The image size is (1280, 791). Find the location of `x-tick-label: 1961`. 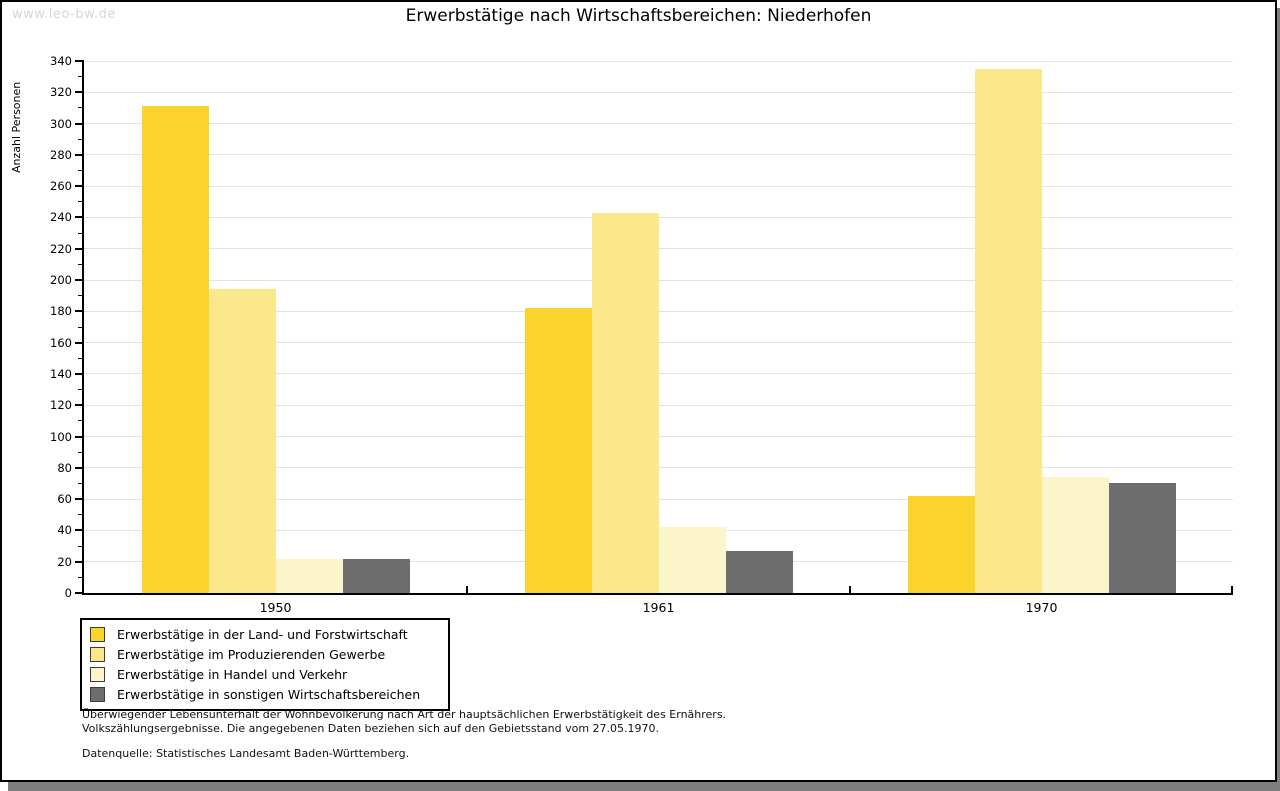

x-tick-label: 1961 is located at coordinates (658, 607).